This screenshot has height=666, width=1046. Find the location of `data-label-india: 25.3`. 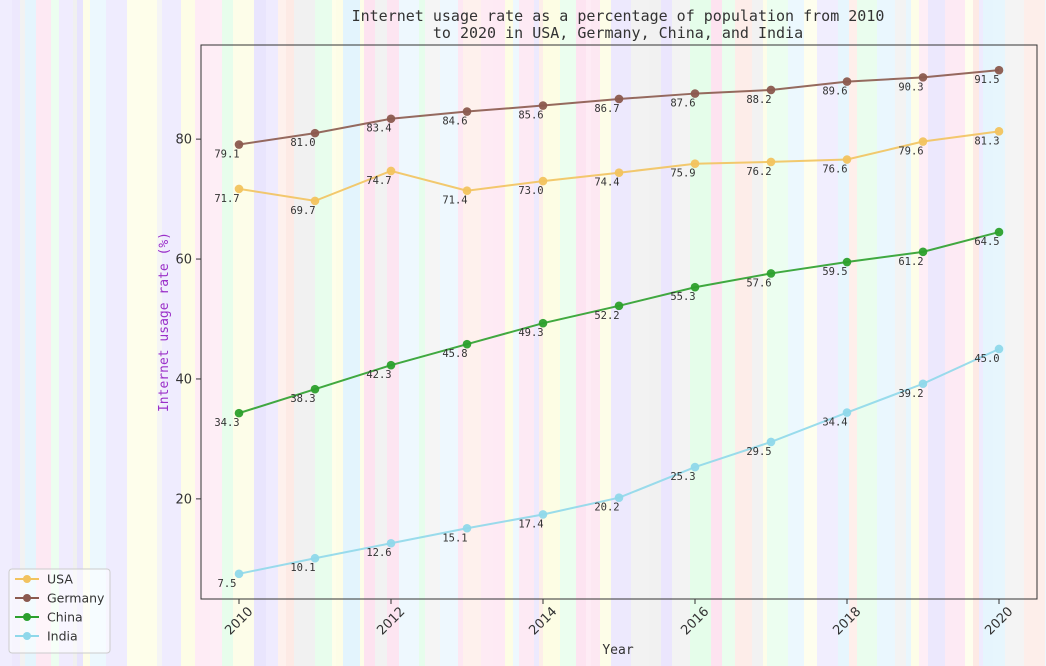

data-label-india: 25.3 is located at coordinates (682, 477).